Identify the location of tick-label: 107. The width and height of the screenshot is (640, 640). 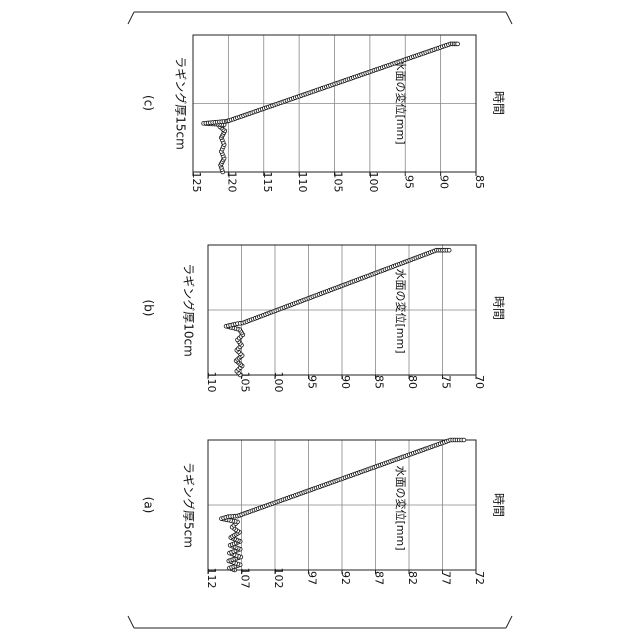
(245, 578).